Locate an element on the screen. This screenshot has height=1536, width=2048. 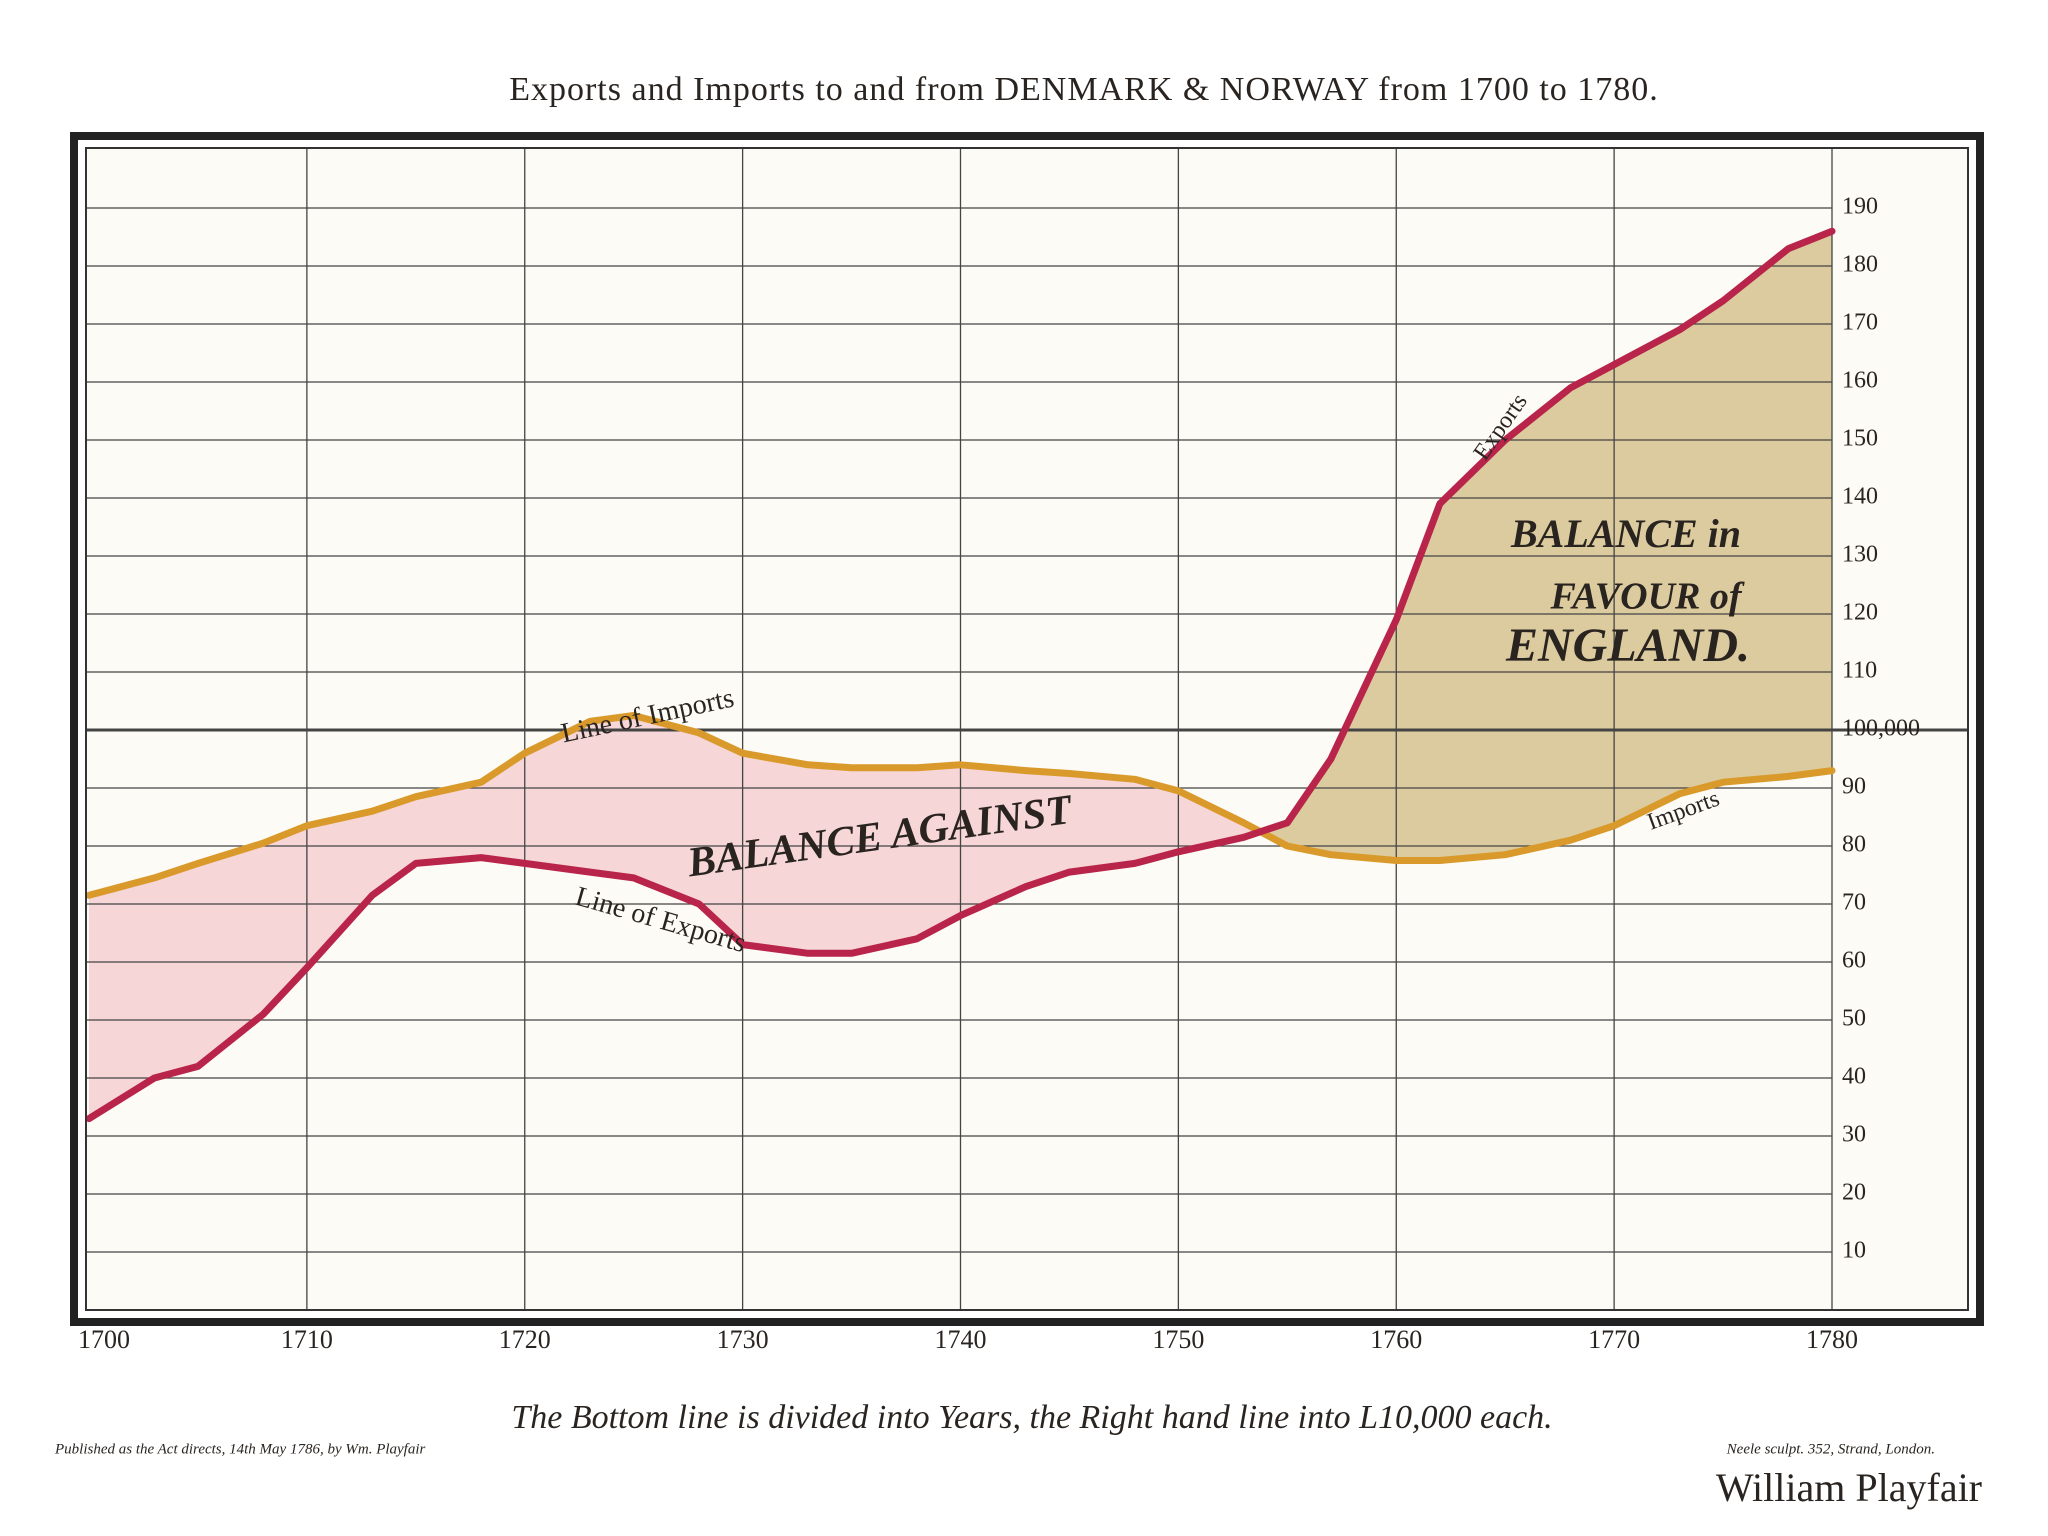
y-tick-label: 110 is located at coordinates (1859, 671).